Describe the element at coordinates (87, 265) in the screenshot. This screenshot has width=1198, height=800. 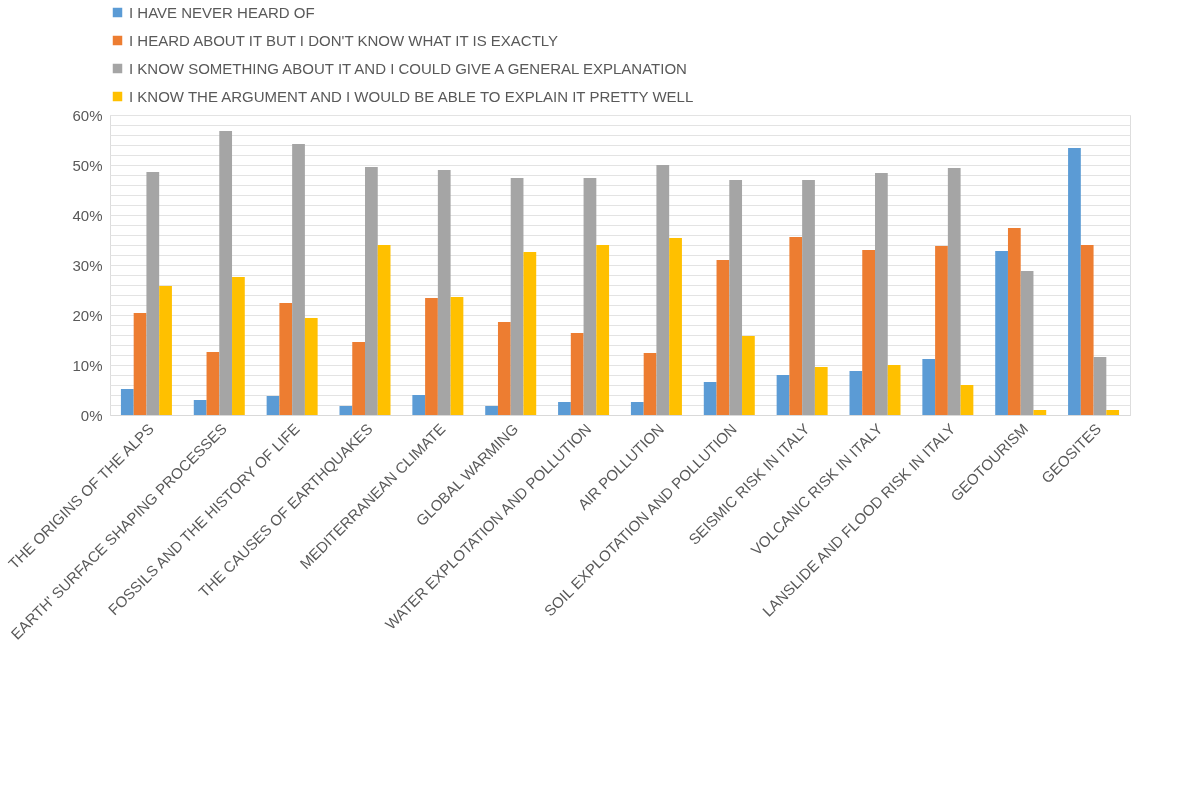
I see `y-tick-label: 30%` at that location.